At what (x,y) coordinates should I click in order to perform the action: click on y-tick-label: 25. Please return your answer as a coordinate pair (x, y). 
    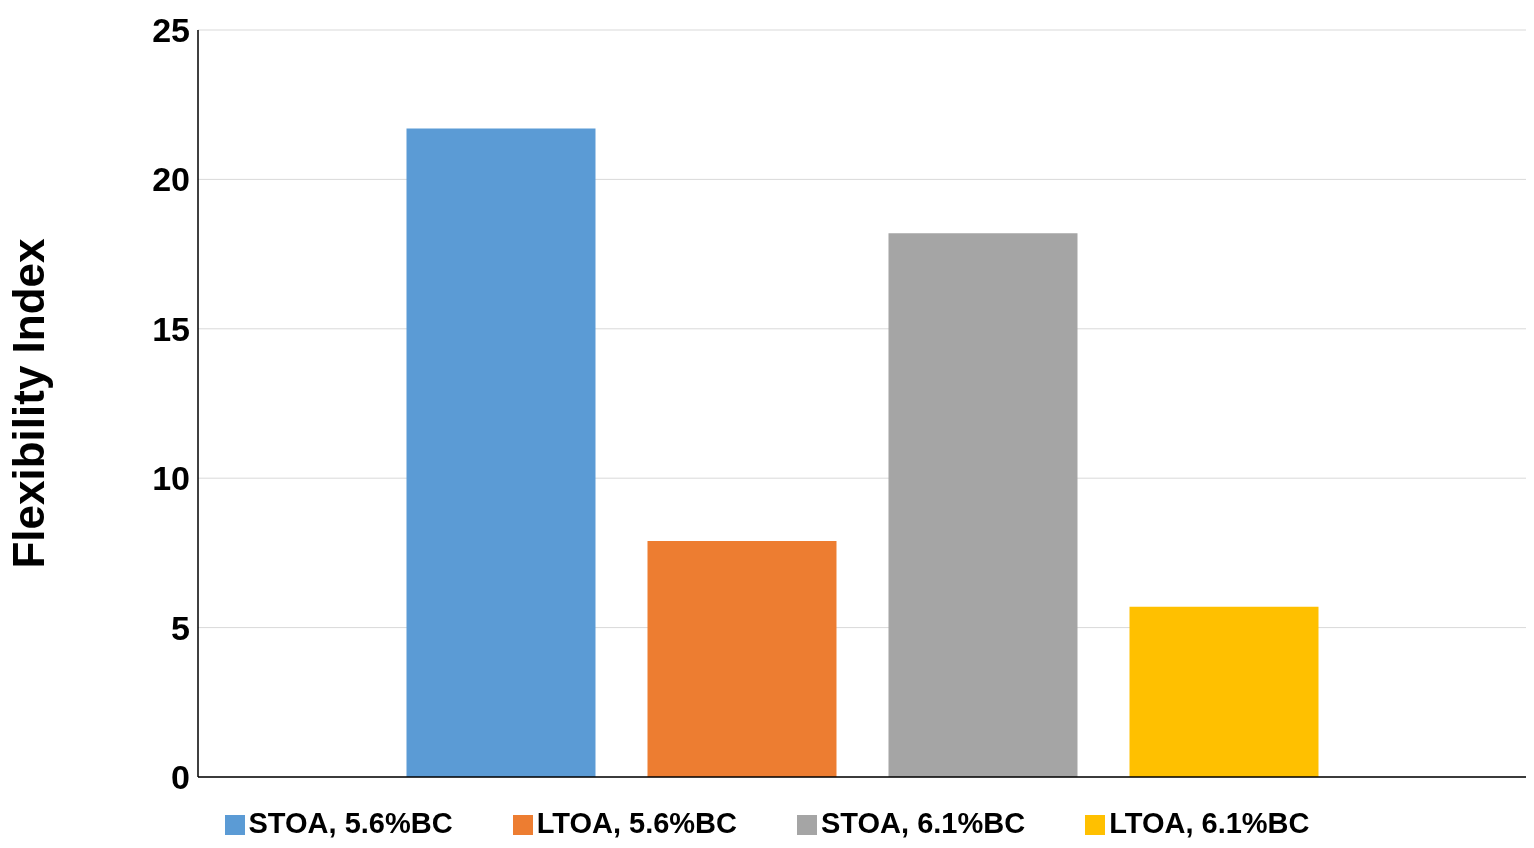
    Looking at the image, I should click on (171, 30).